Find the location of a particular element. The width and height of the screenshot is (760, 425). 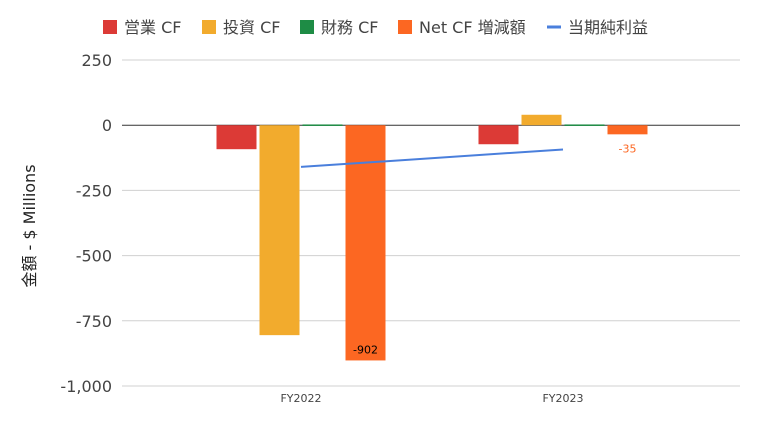

line-series is located at coordinates (432, 158).